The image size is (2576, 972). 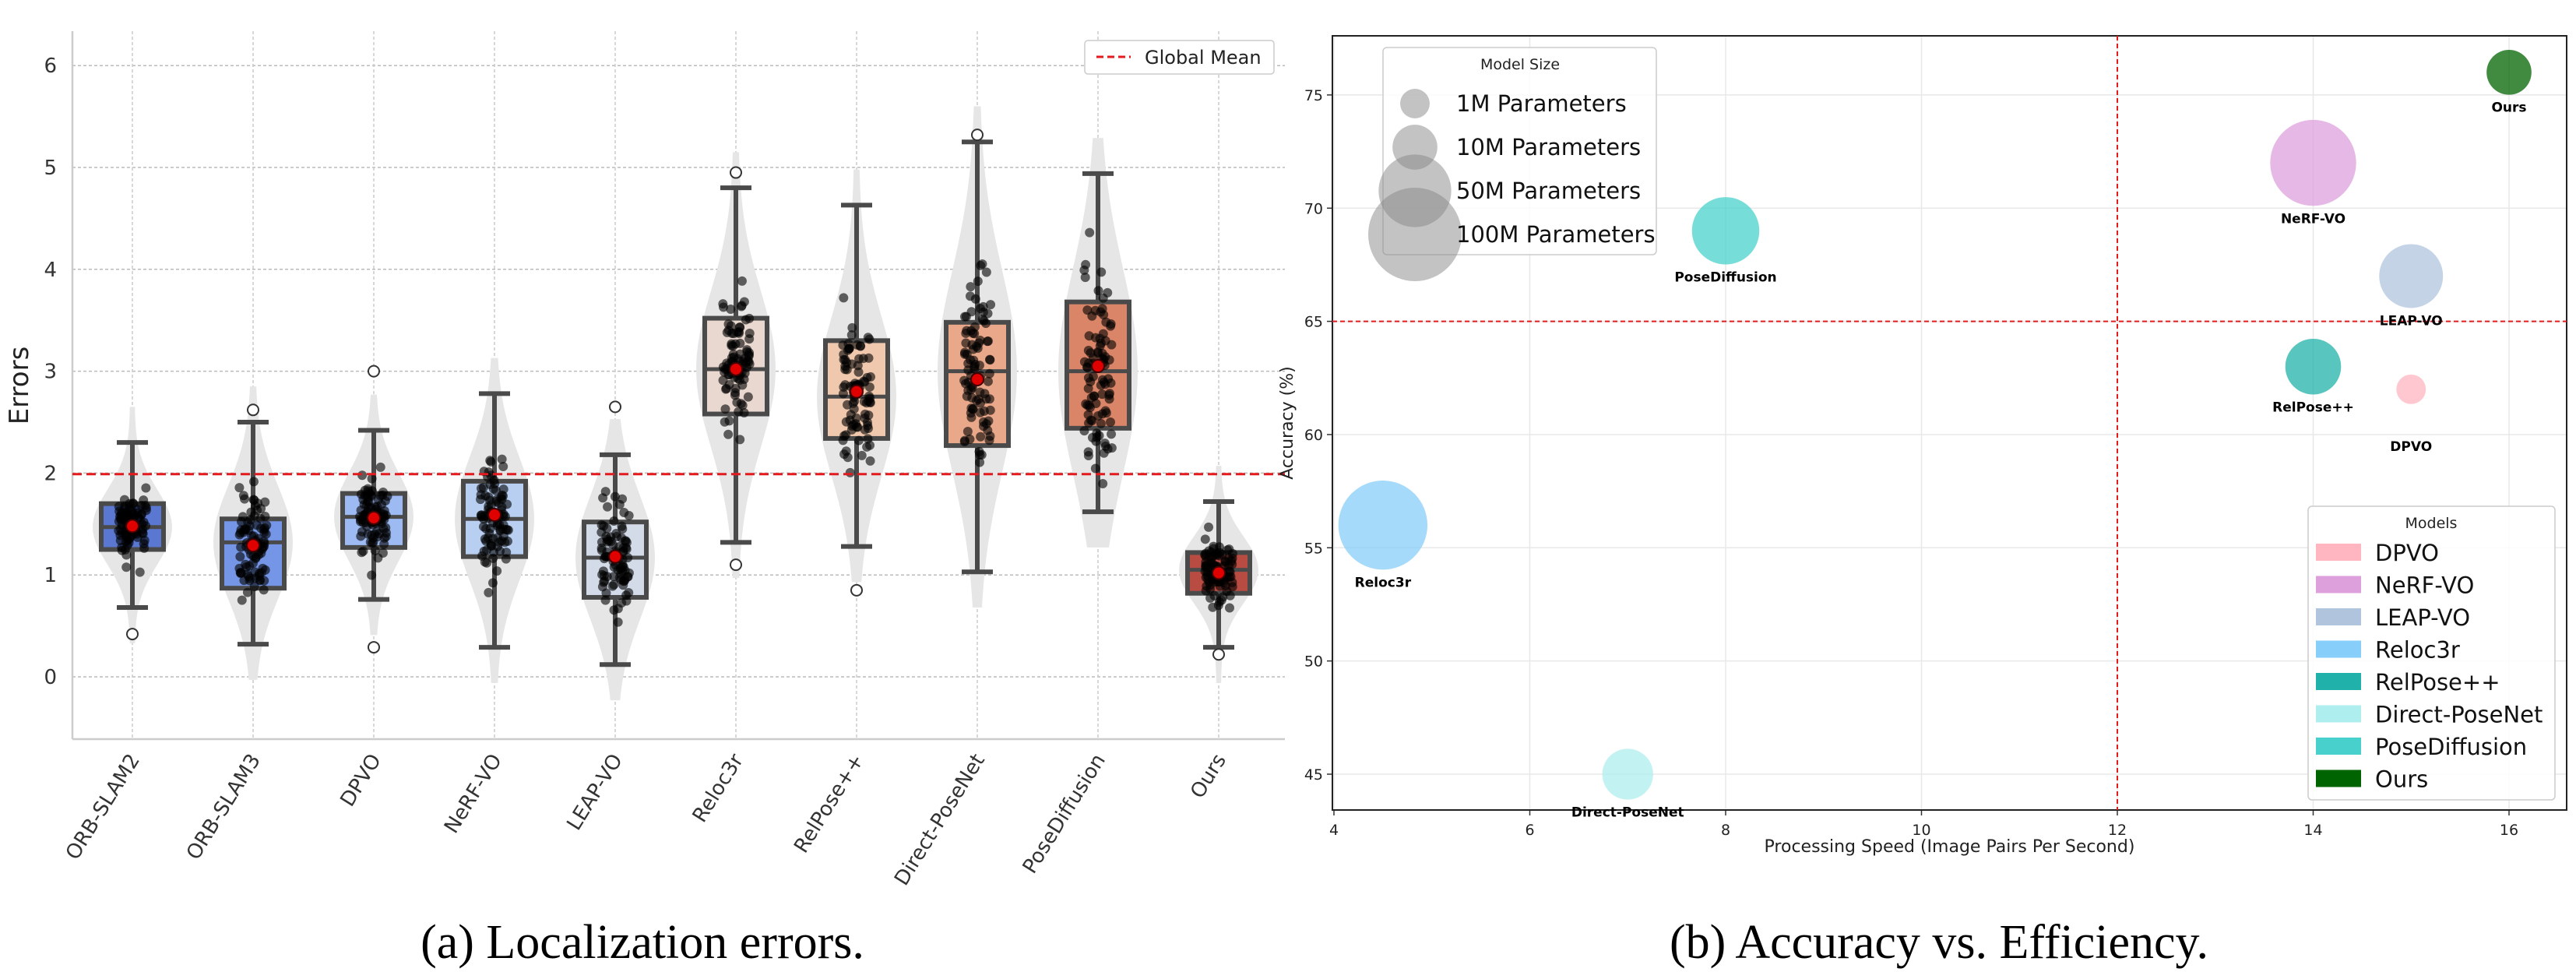 What do you see at coordinates (1313, 208) in the screenshot?
I see `y-tick-label: 70` at bounding box center [1313, 208].